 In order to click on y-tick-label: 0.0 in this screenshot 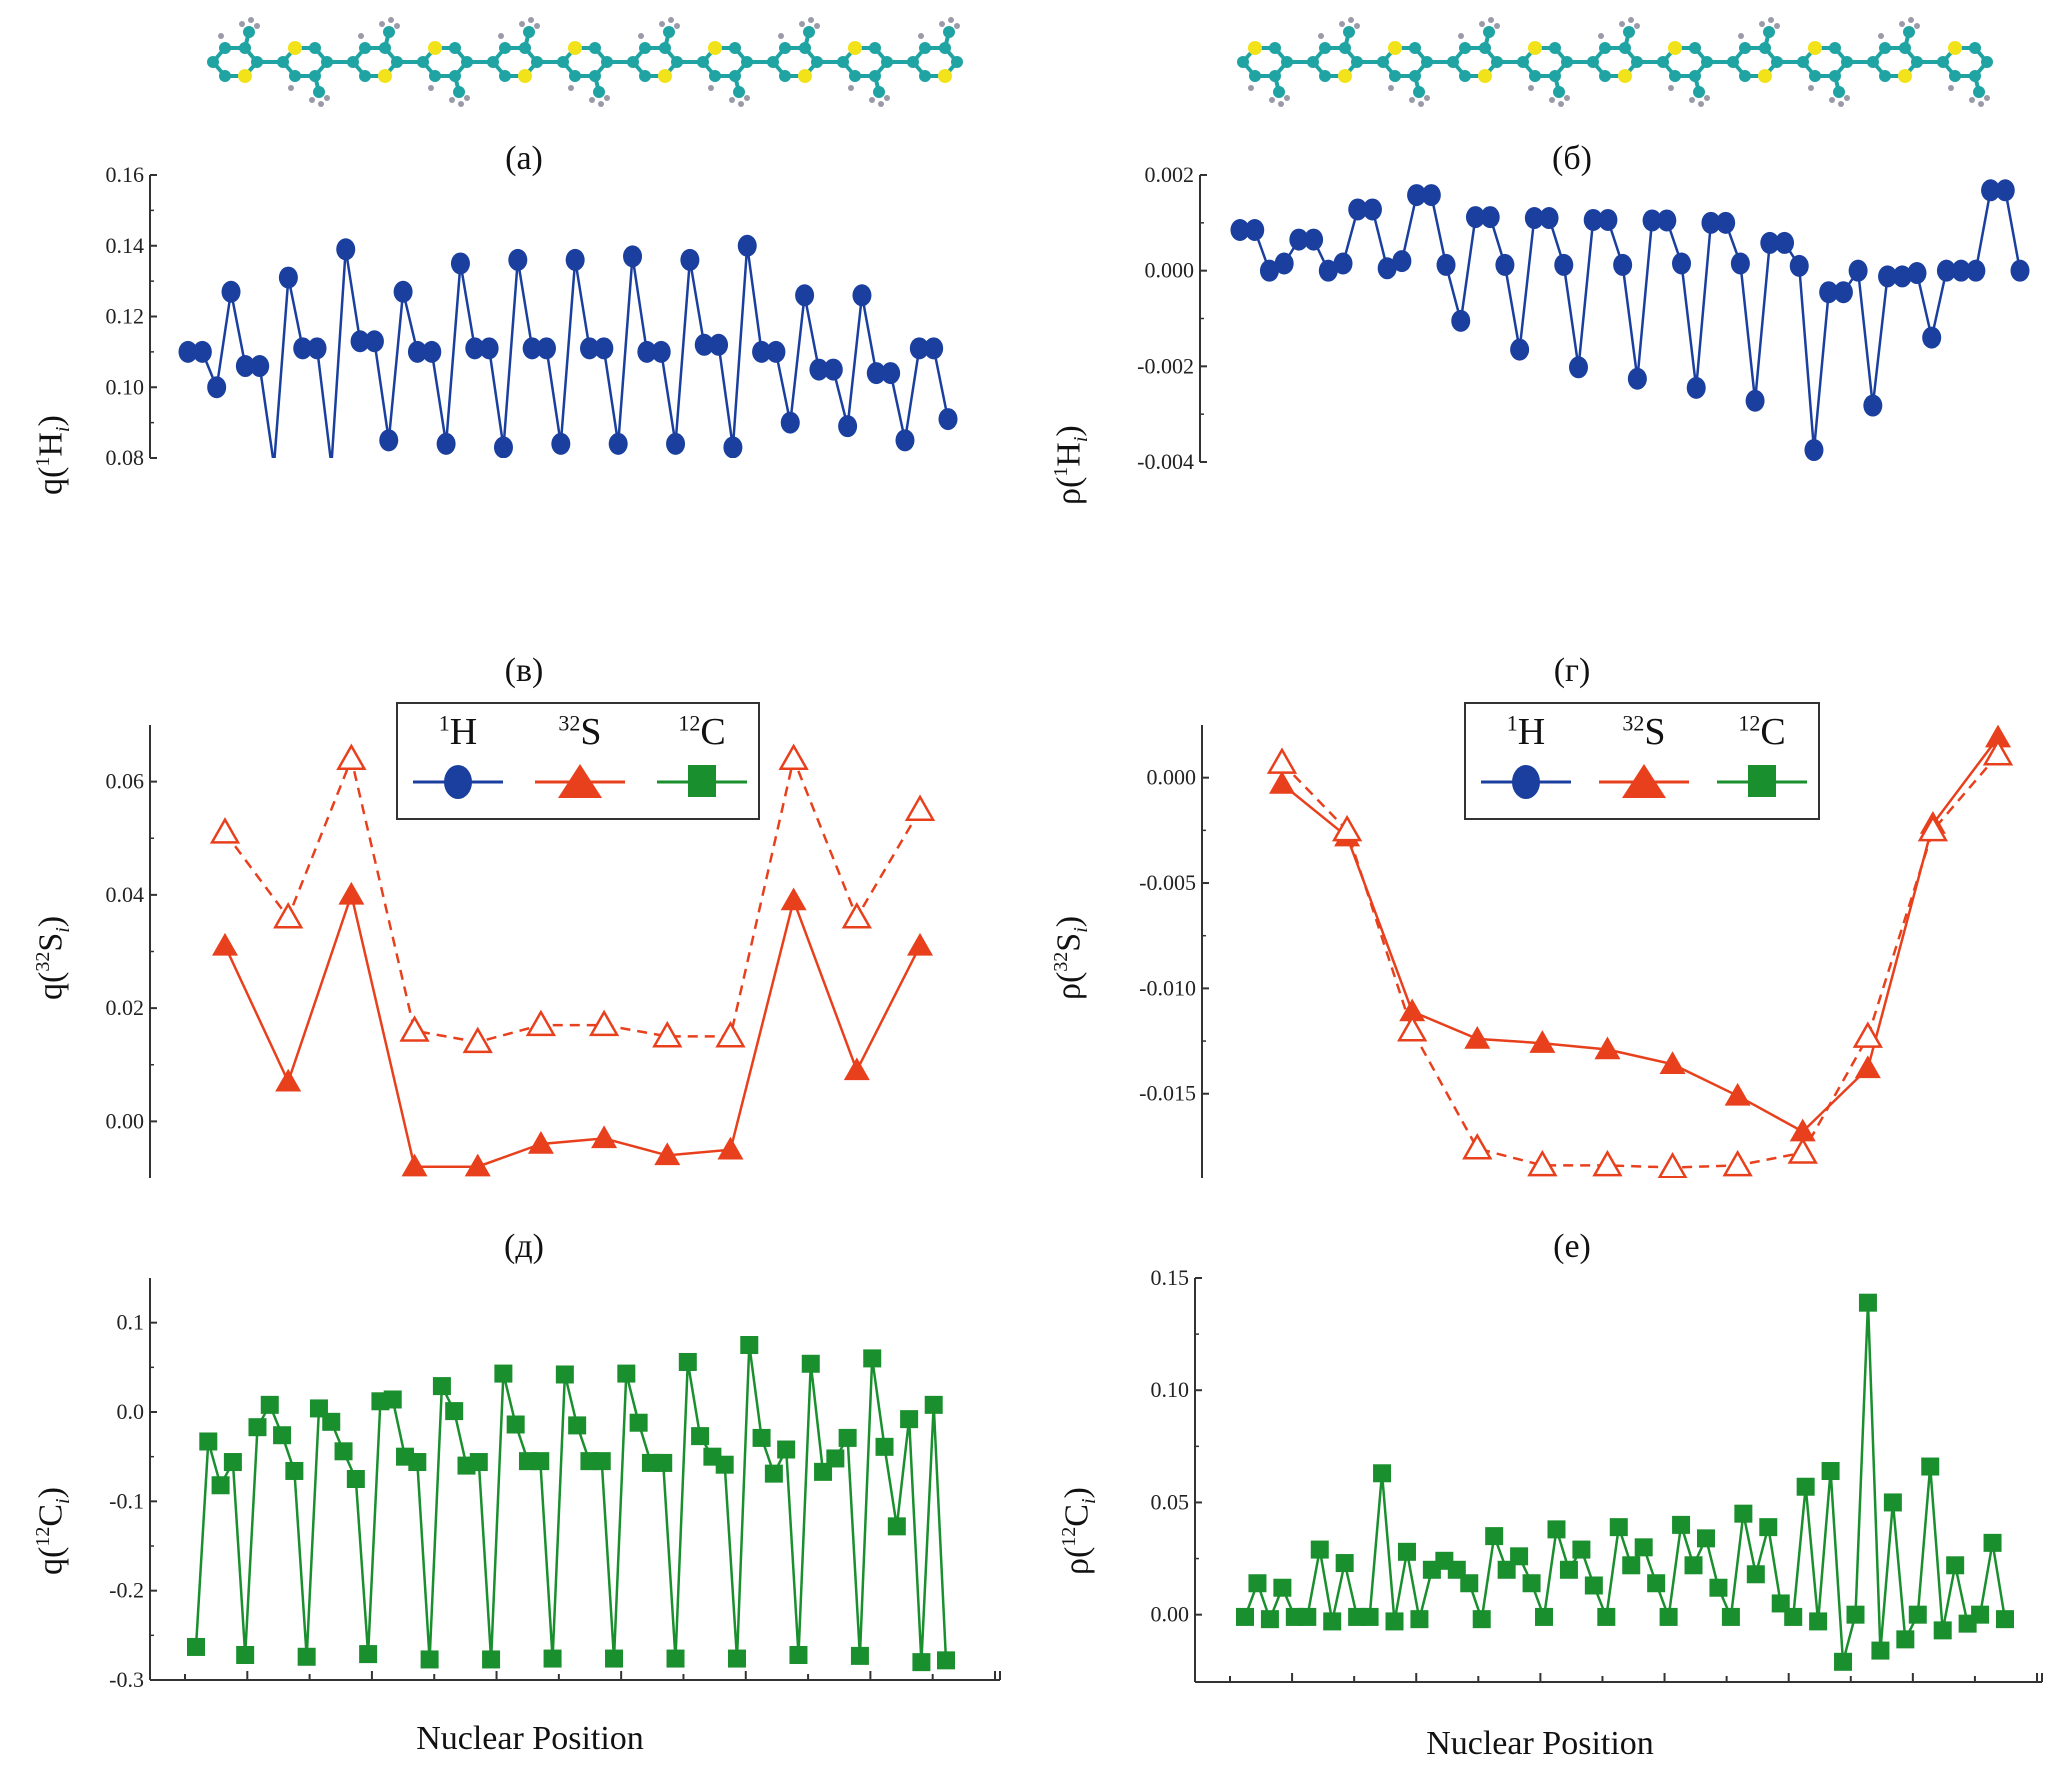, I will do `click(131, 1411)`.